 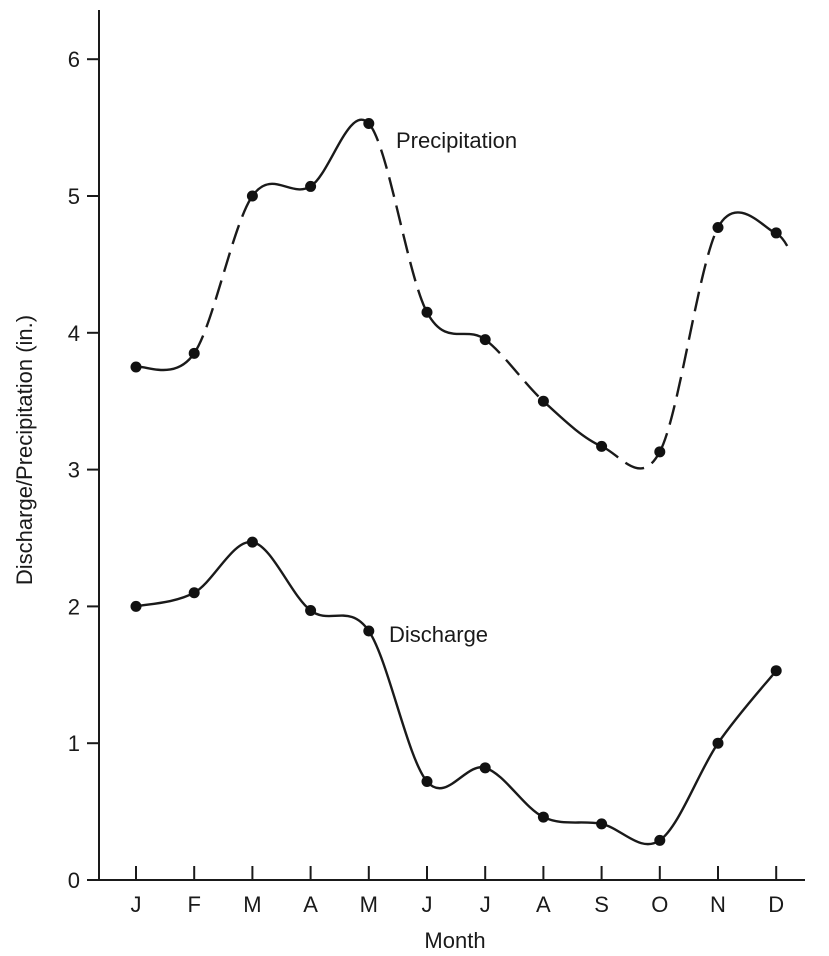 I want to click on x-axis-title: Month, so click(x=454, y=940).